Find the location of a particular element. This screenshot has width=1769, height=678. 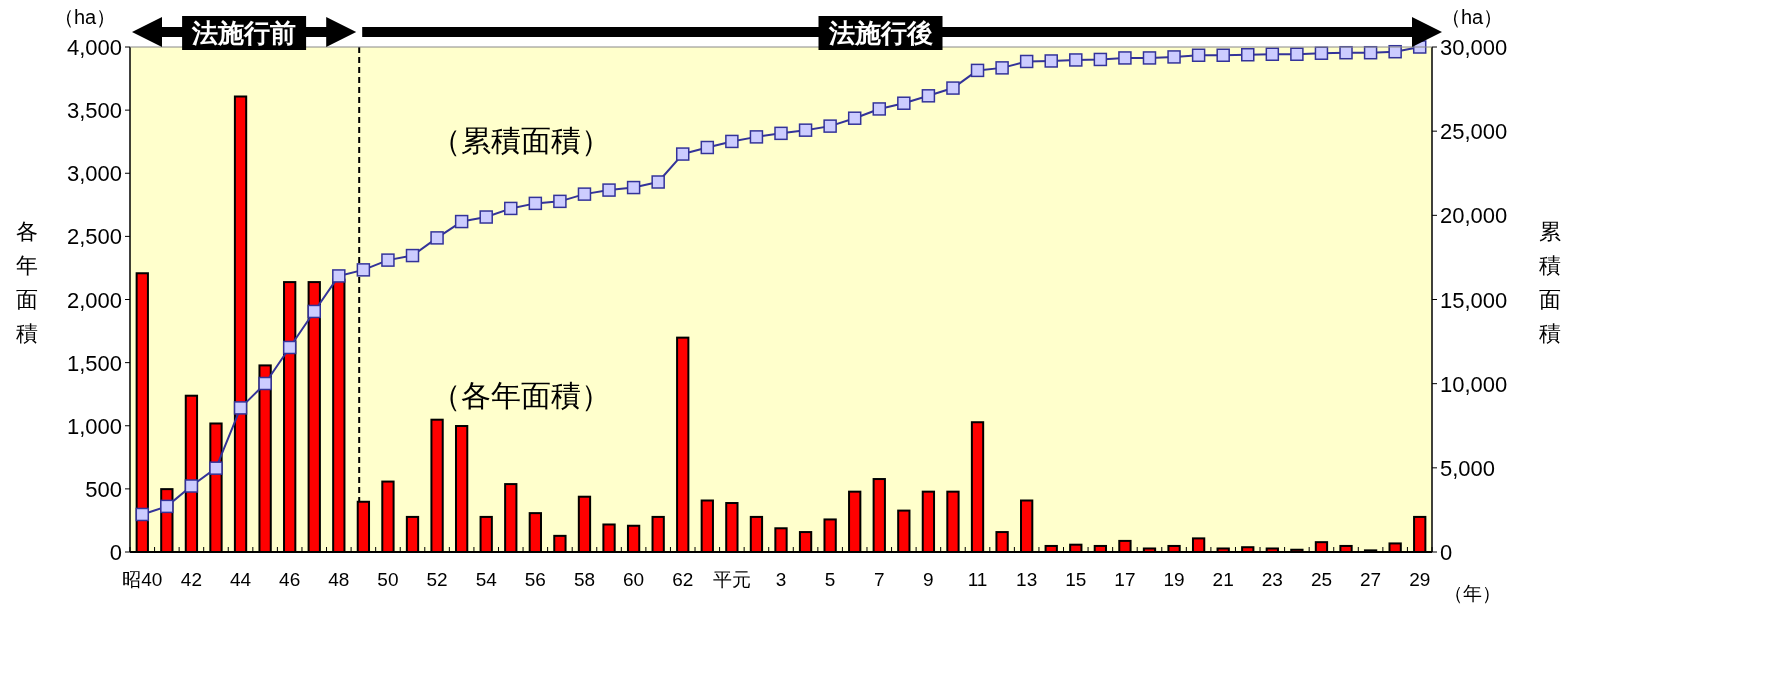

x-tick-label: 56 is located at coordinates (535, 579).